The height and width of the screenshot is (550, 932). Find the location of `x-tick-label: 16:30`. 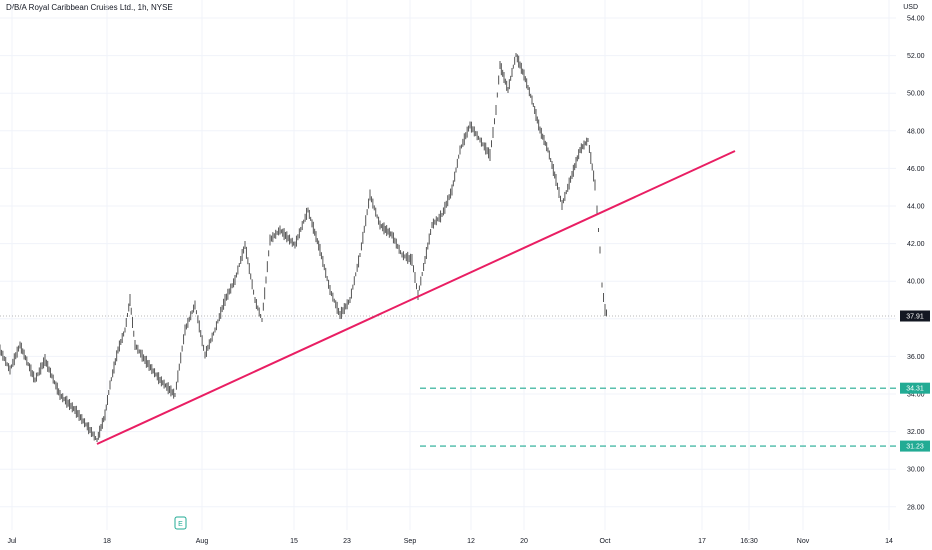

x-tick-label: 16:30 is located at coordinates (749, 541).